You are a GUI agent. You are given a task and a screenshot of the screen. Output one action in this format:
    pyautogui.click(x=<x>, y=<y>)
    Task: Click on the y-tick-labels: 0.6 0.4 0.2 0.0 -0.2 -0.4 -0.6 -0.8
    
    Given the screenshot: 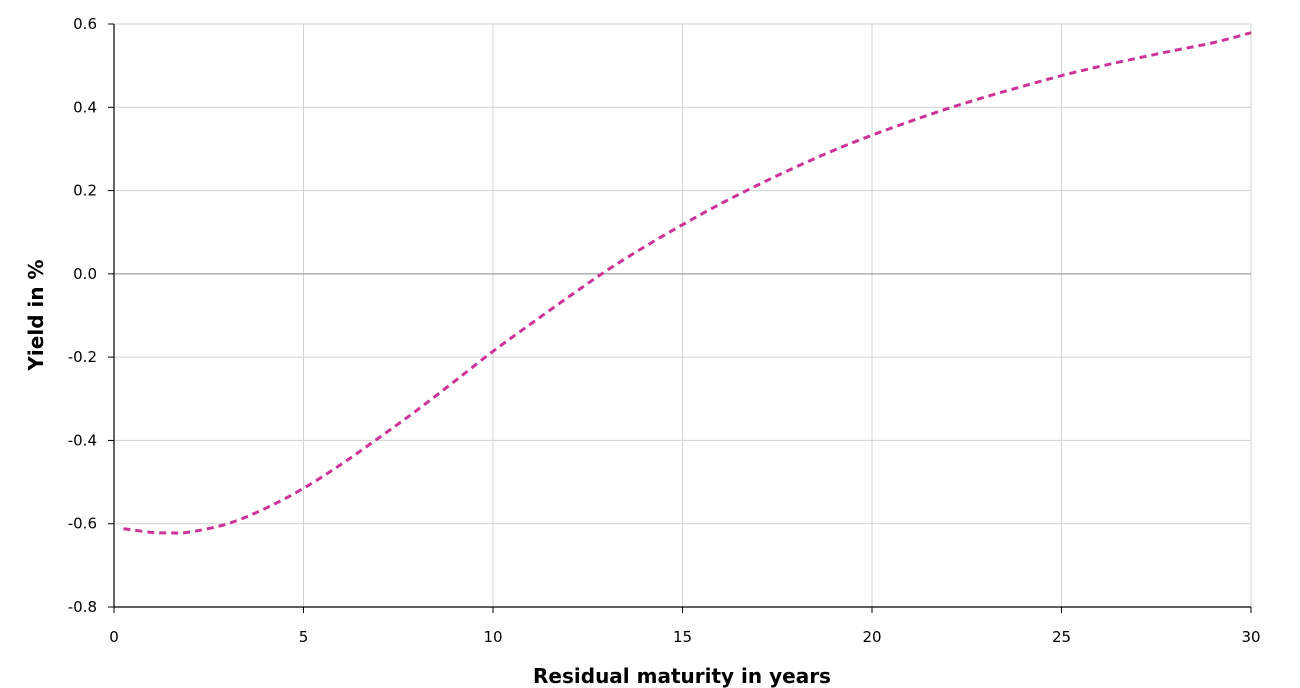 What is the action you would take?
    pyautogui.click(x=82, y=315)
    